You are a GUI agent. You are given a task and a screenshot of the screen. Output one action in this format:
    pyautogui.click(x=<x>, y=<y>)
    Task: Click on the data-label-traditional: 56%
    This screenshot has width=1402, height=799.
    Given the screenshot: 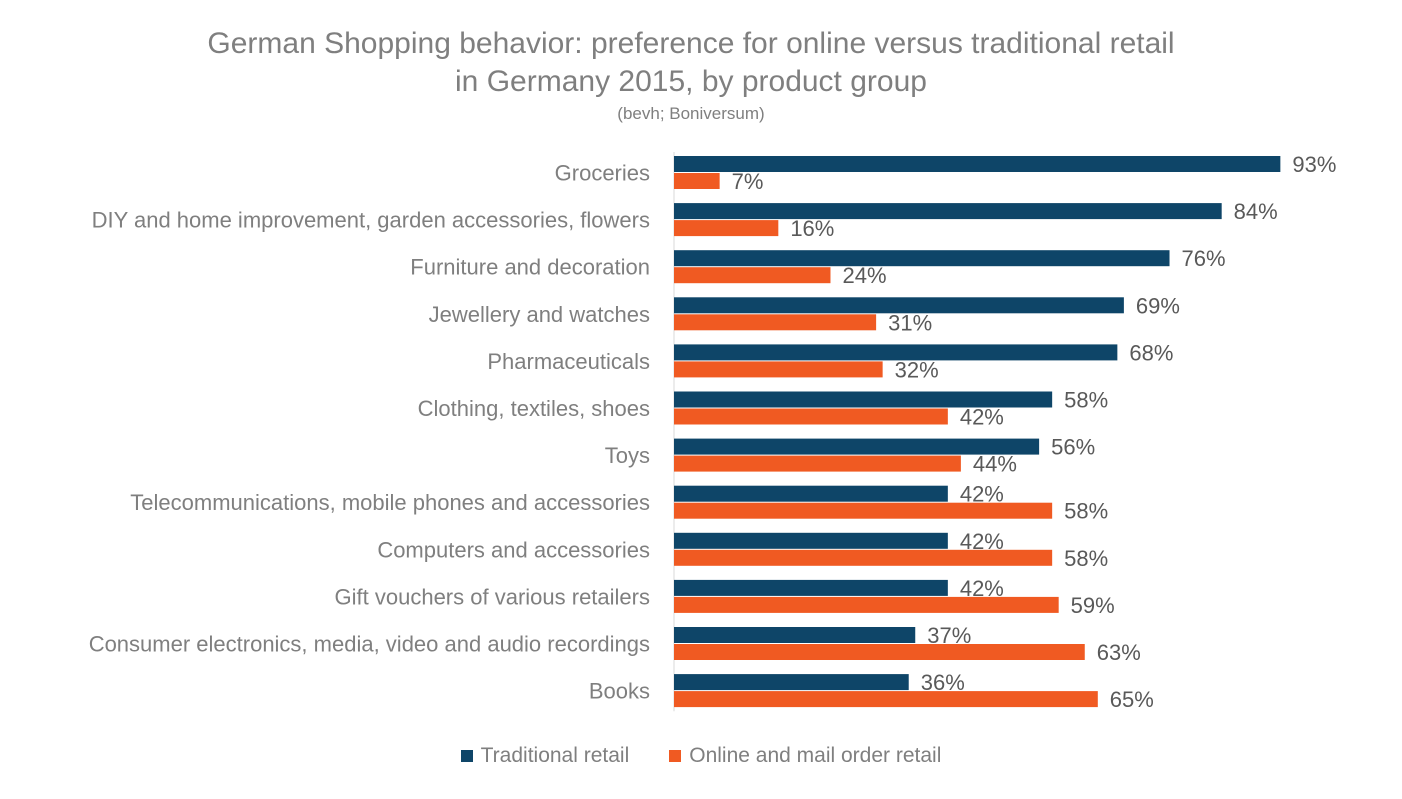 What is the action you would take?
    pyautogui.click(x=1073, y=447)
    